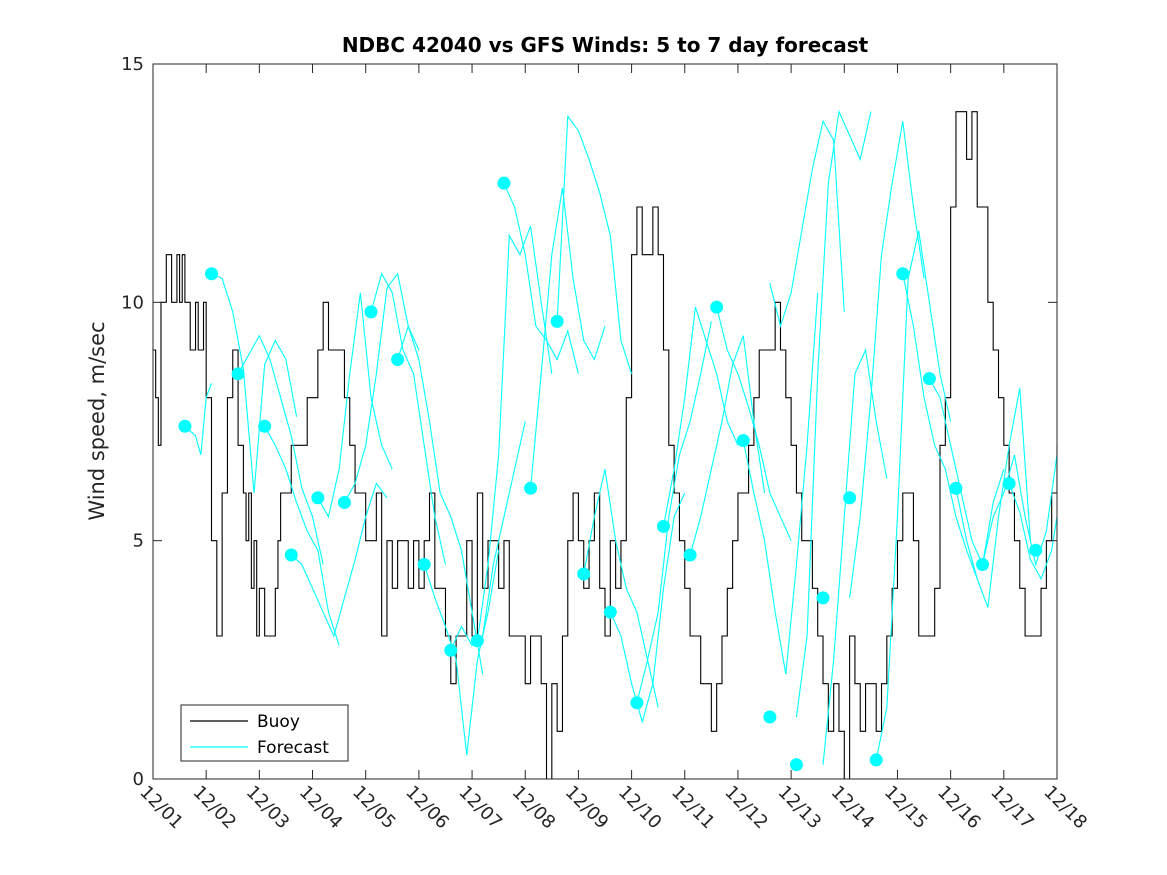  What do you see at coordinates (138, 541) in the screenshot?
I see `y-tick-label: 5` at bounding box center [138, 541].